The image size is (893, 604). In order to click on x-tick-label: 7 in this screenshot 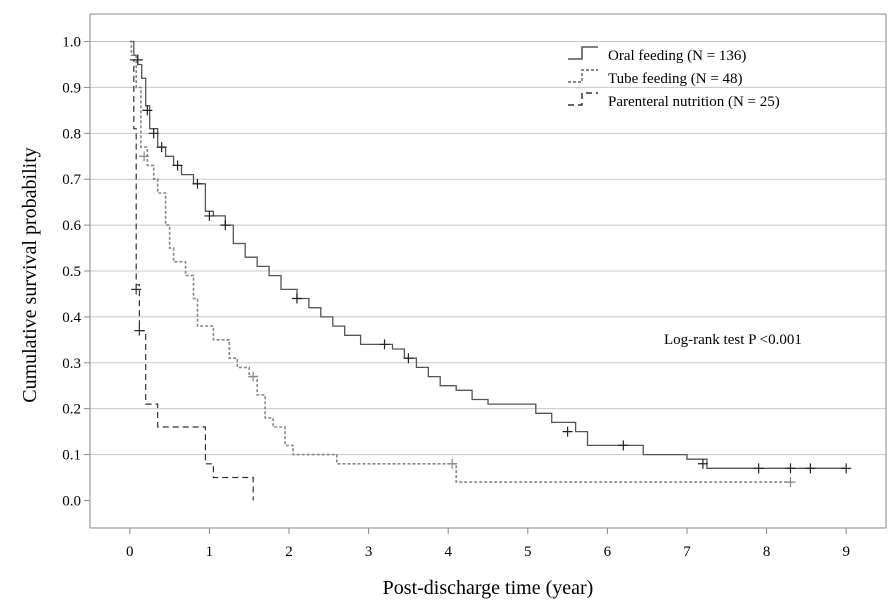, I will do `click(687, 552)`.